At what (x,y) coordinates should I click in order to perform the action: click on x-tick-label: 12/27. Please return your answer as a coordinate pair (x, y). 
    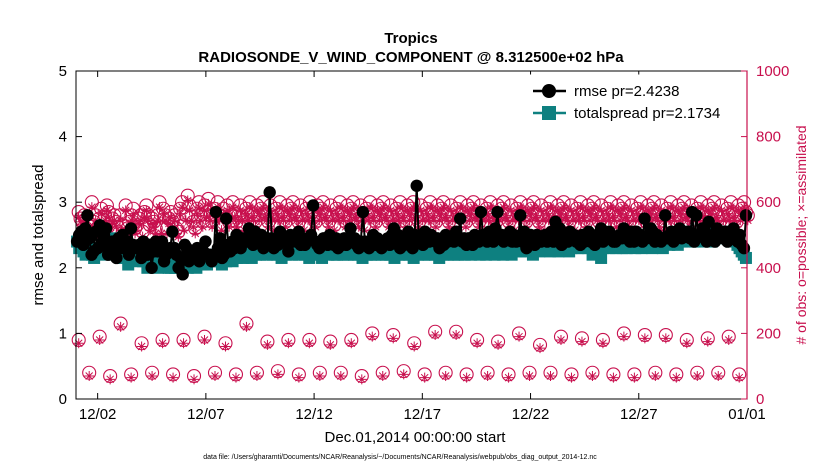
    Looking at the image, I should click on (639, 414).